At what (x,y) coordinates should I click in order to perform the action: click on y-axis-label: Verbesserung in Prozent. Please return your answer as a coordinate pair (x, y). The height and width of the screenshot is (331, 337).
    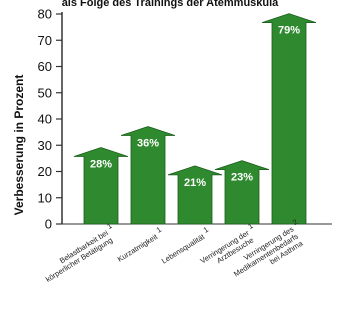
    Looking at the image, I should click on (19, 145).